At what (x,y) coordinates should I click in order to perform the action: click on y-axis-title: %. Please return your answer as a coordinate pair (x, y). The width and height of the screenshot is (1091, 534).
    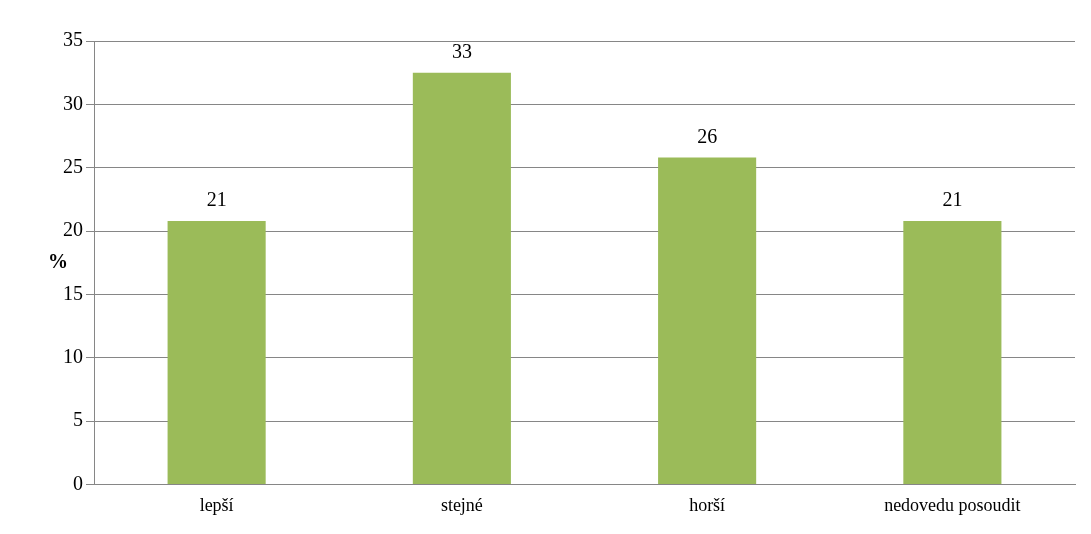
    Looking at the image, I should click on (58, 260).